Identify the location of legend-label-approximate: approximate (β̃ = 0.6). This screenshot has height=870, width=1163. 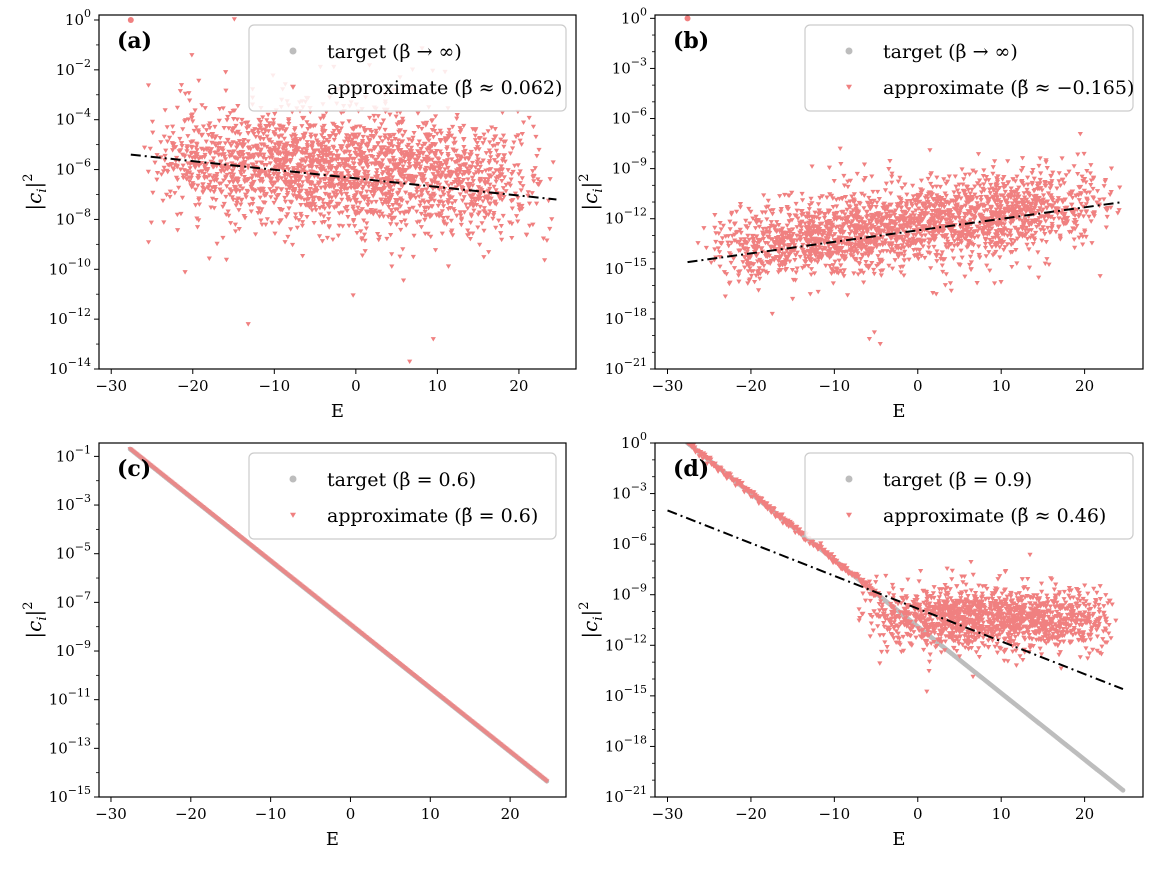
(432, 516).